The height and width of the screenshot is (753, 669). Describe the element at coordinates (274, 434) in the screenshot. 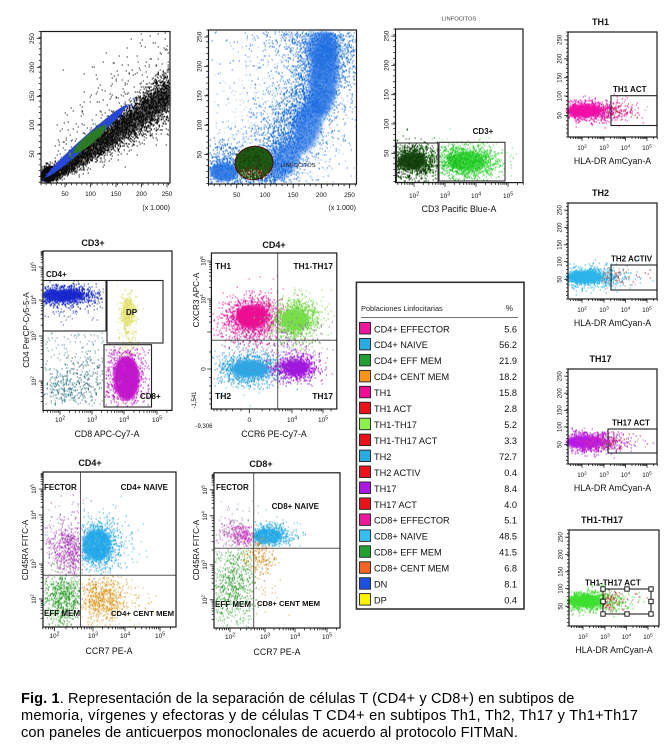

I see `svg-text: CCR6 PE-Cy7-A` at that location.